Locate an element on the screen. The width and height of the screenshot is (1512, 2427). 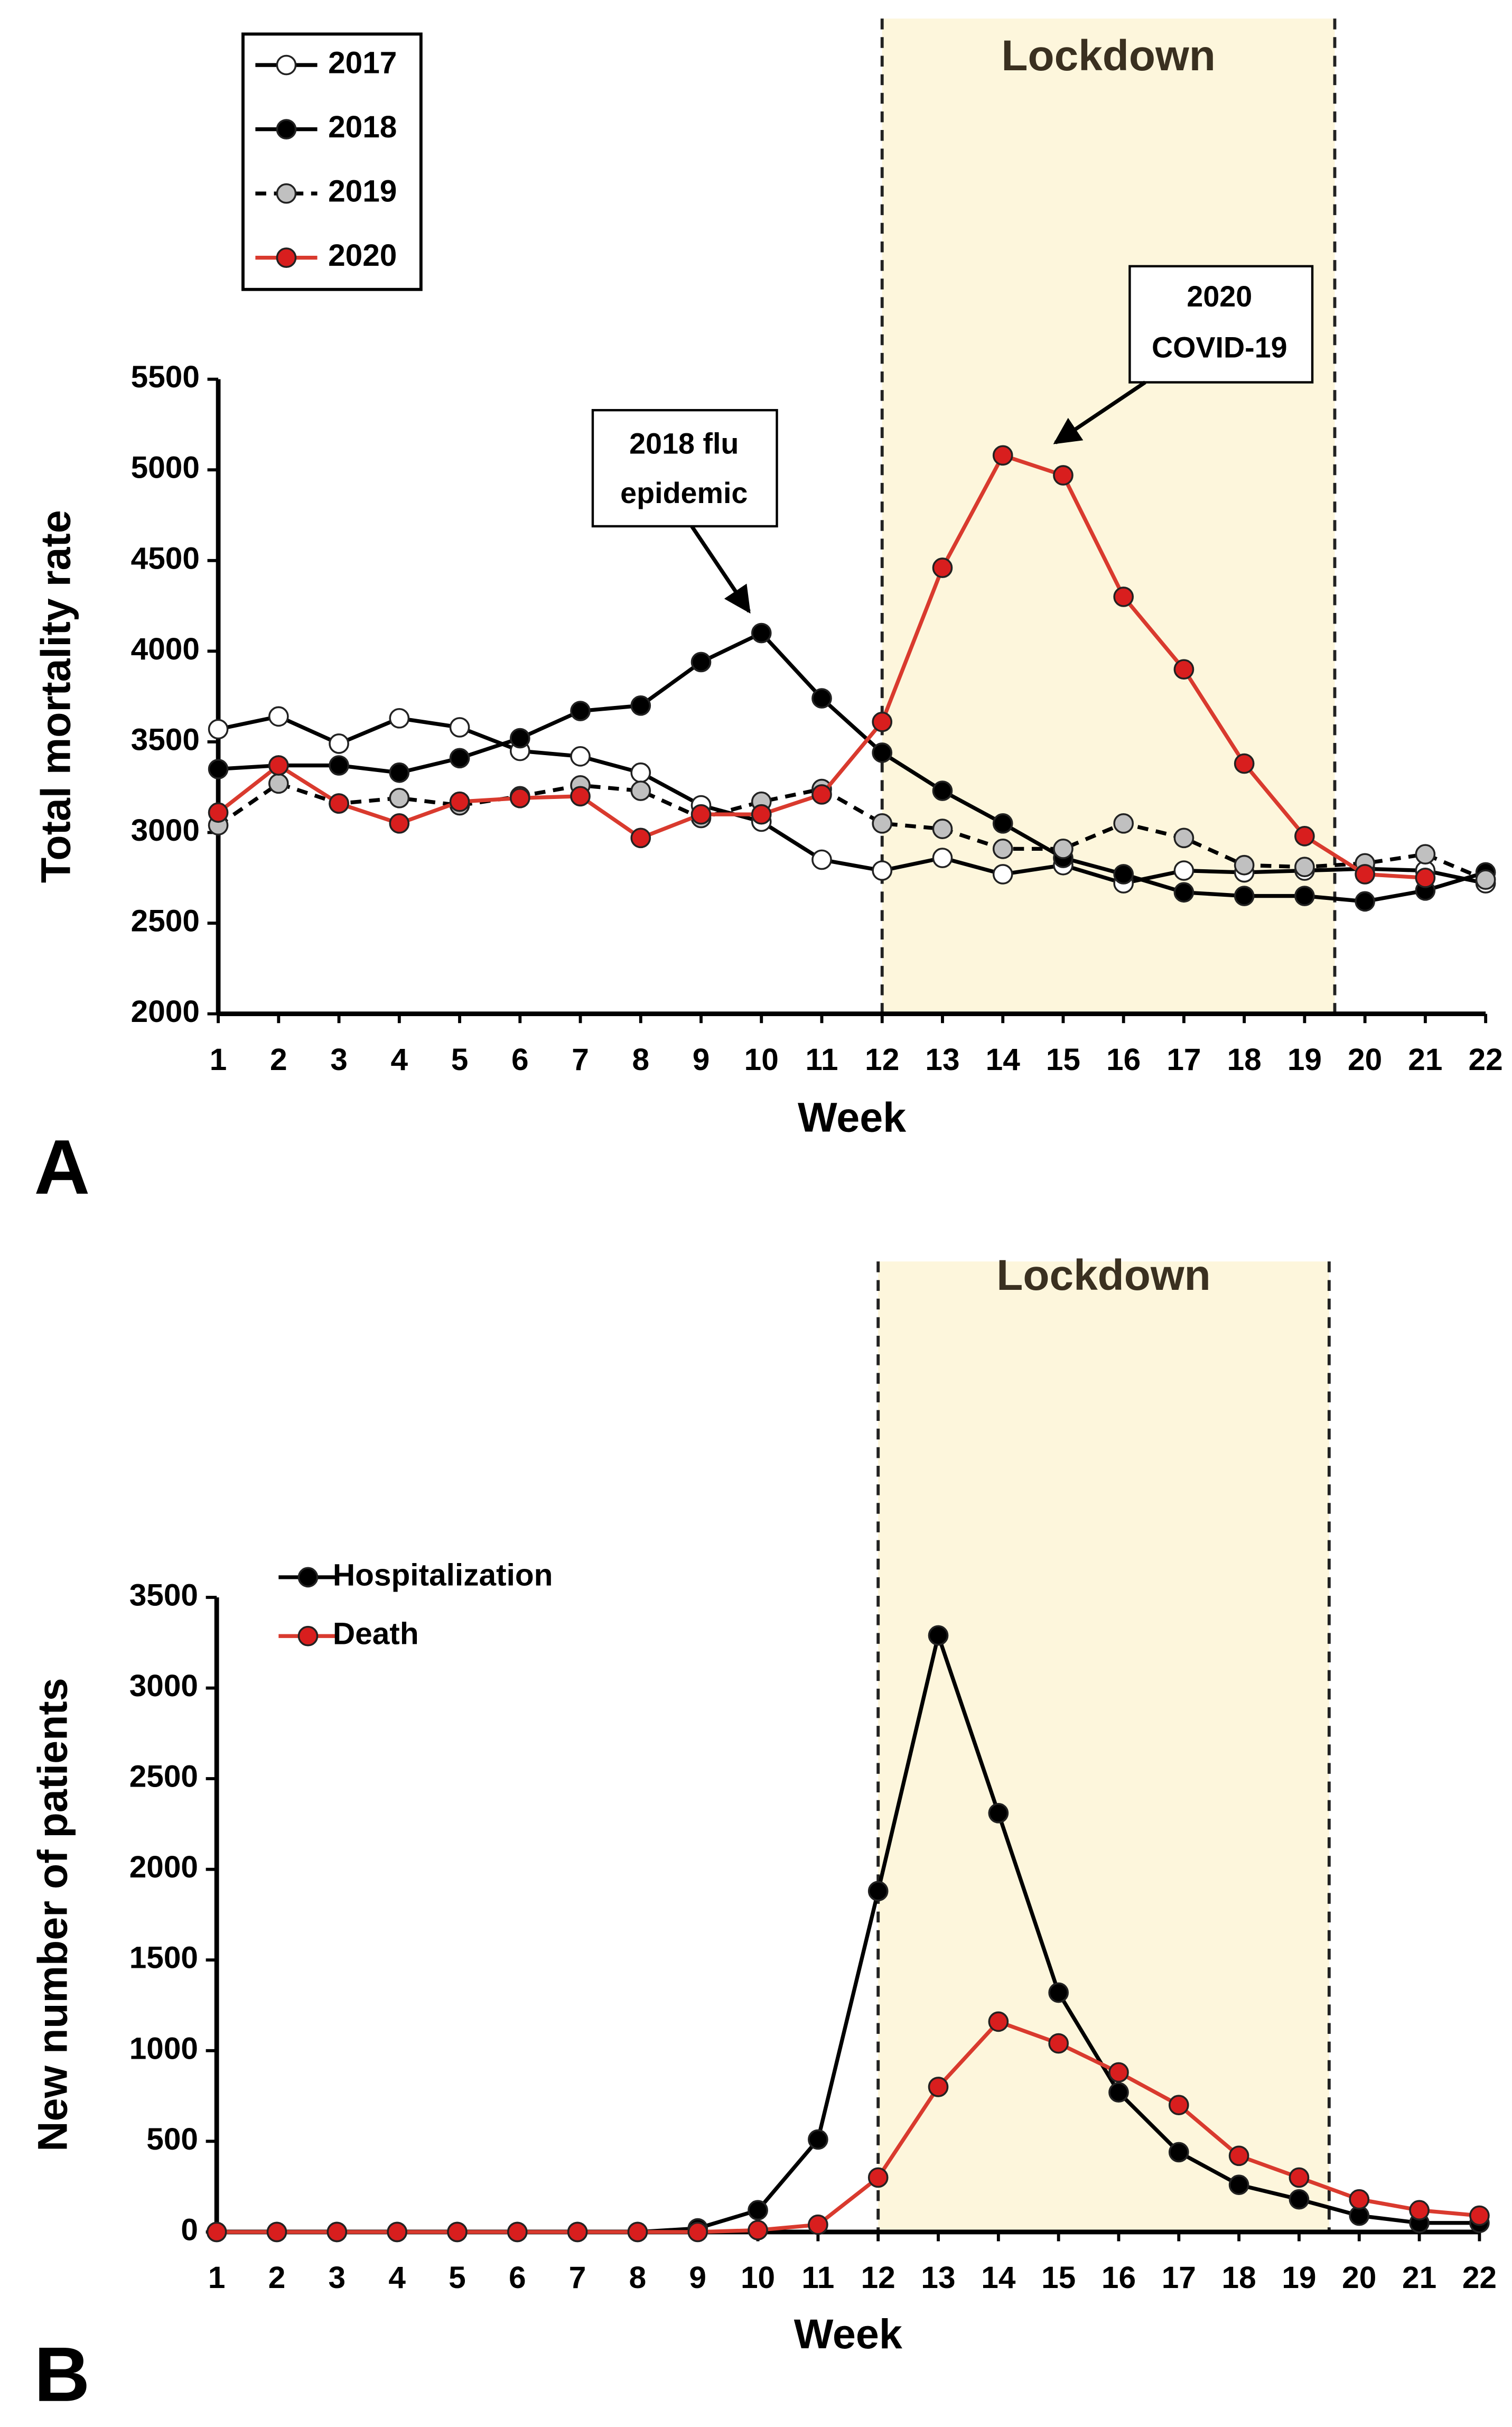
y-tick-label: 2000 is located at coordinates (165, 1011).